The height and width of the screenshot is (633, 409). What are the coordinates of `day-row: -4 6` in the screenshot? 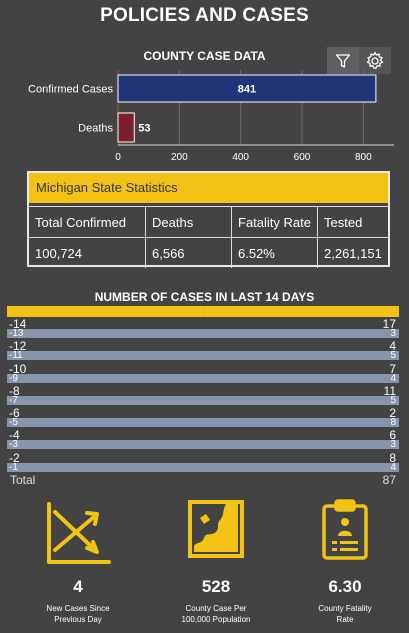 It's located at (203, 435).